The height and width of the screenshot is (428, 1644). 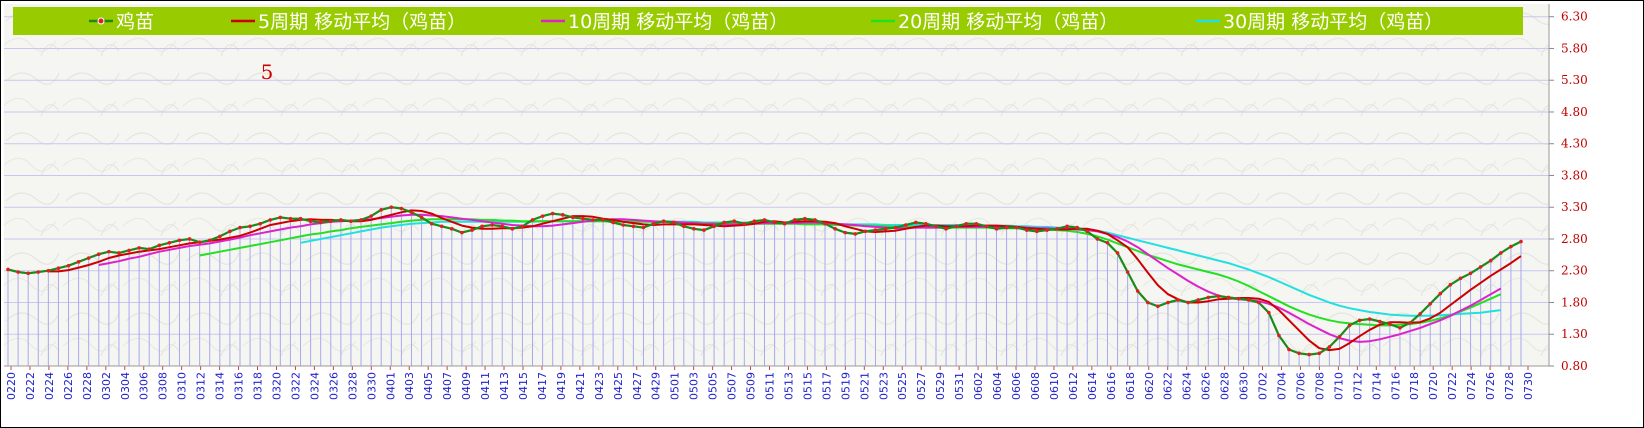 What do you see at coordinates (1035, 386) in the screenshot?
I see `x-tick-label: 0608` at bounding box center [1035, 386].